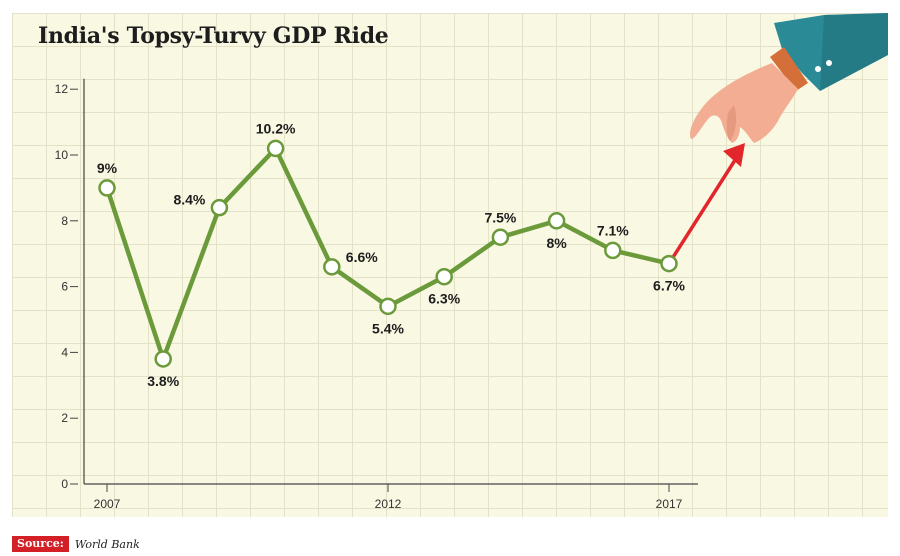 Image resolution: width=900 pixels, height=556 pixels. What do you see at coordinates (744, 103) in the screenshot?
I see `hand-palm` at bounding box center [744, 103].